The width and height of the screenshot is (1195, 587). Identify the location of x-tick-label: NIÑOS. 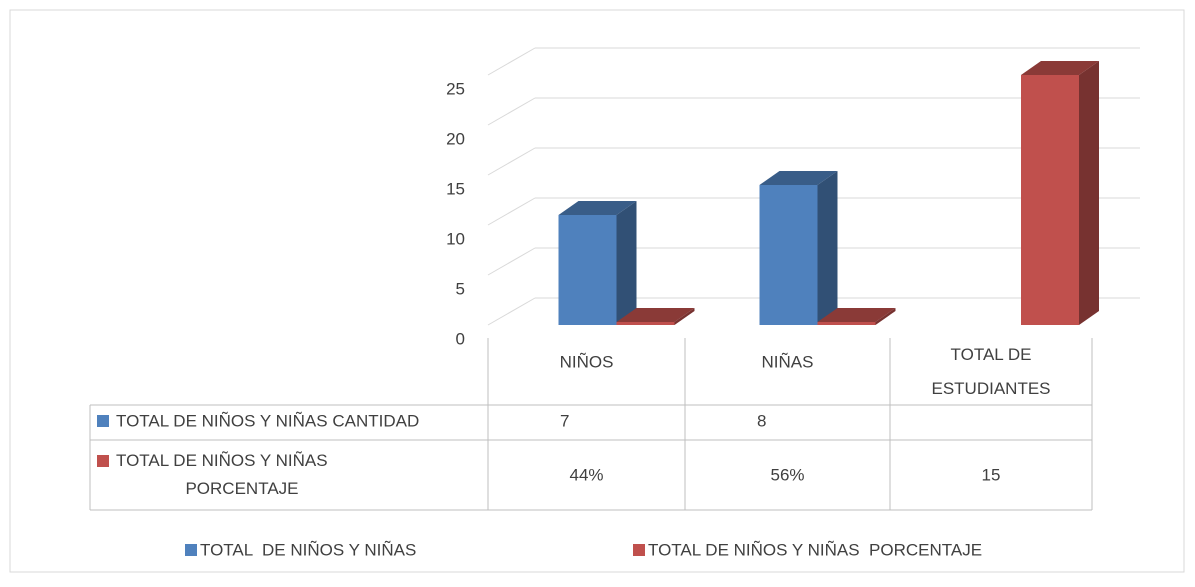
(587, 361).